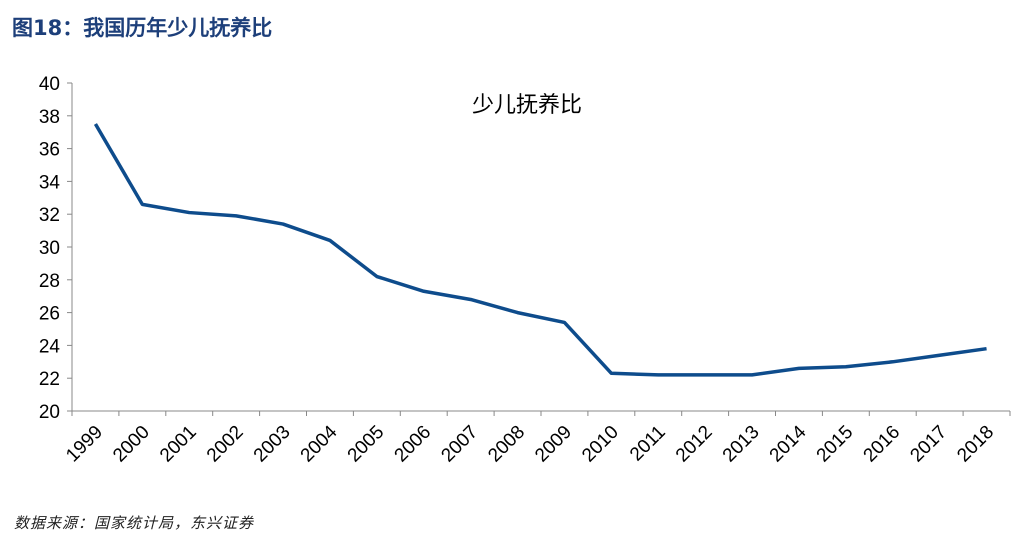 Image resolution: width=1032 pixels, height=542 pixels. I want to click on x-tick-label: 2006, so click(413, 444).